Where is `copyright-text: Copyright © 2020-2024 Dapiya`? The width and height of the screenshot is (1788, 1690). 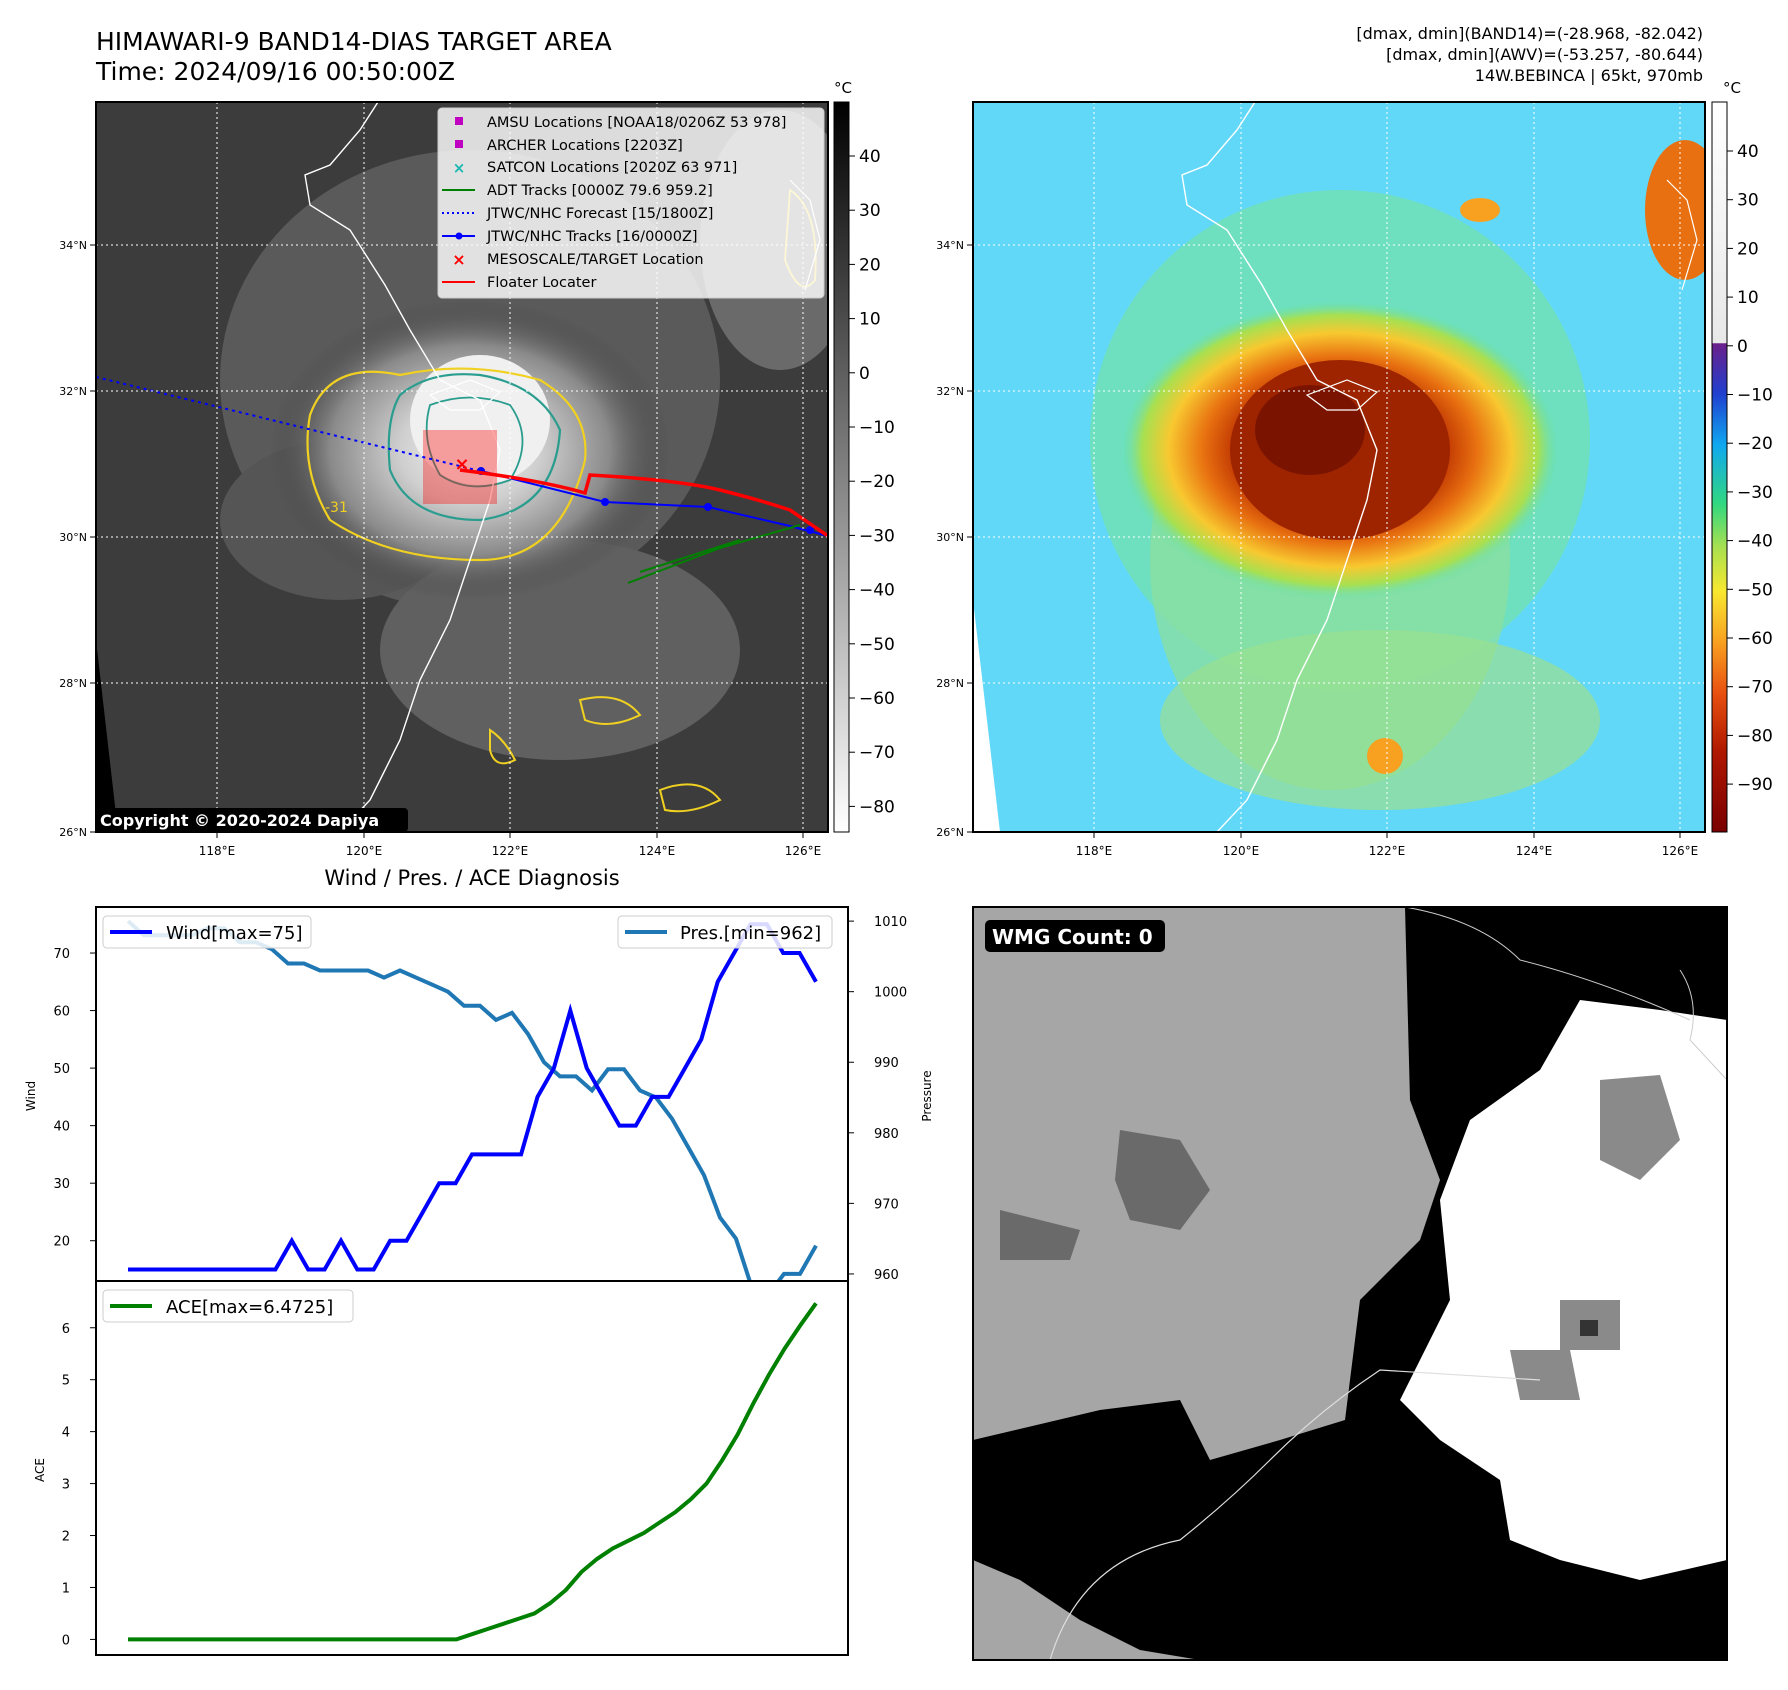 copyright-text: Copyright © 2020-2024 Dapiya is located at coordinates (239, 820).